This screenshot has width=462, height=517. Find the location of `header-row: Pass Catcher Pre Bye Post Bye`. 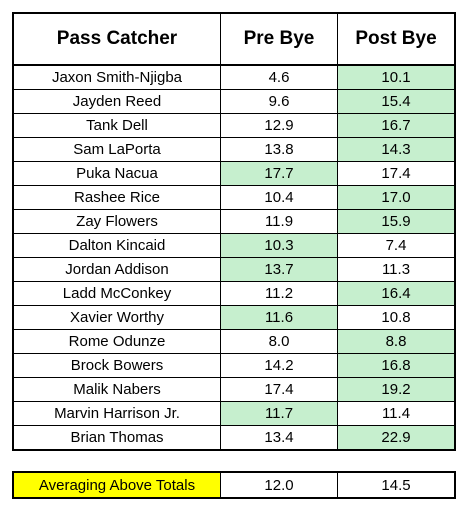

header-row: Pass Catcher Pre Bye Post Bye is located at coordinates (234, 39).